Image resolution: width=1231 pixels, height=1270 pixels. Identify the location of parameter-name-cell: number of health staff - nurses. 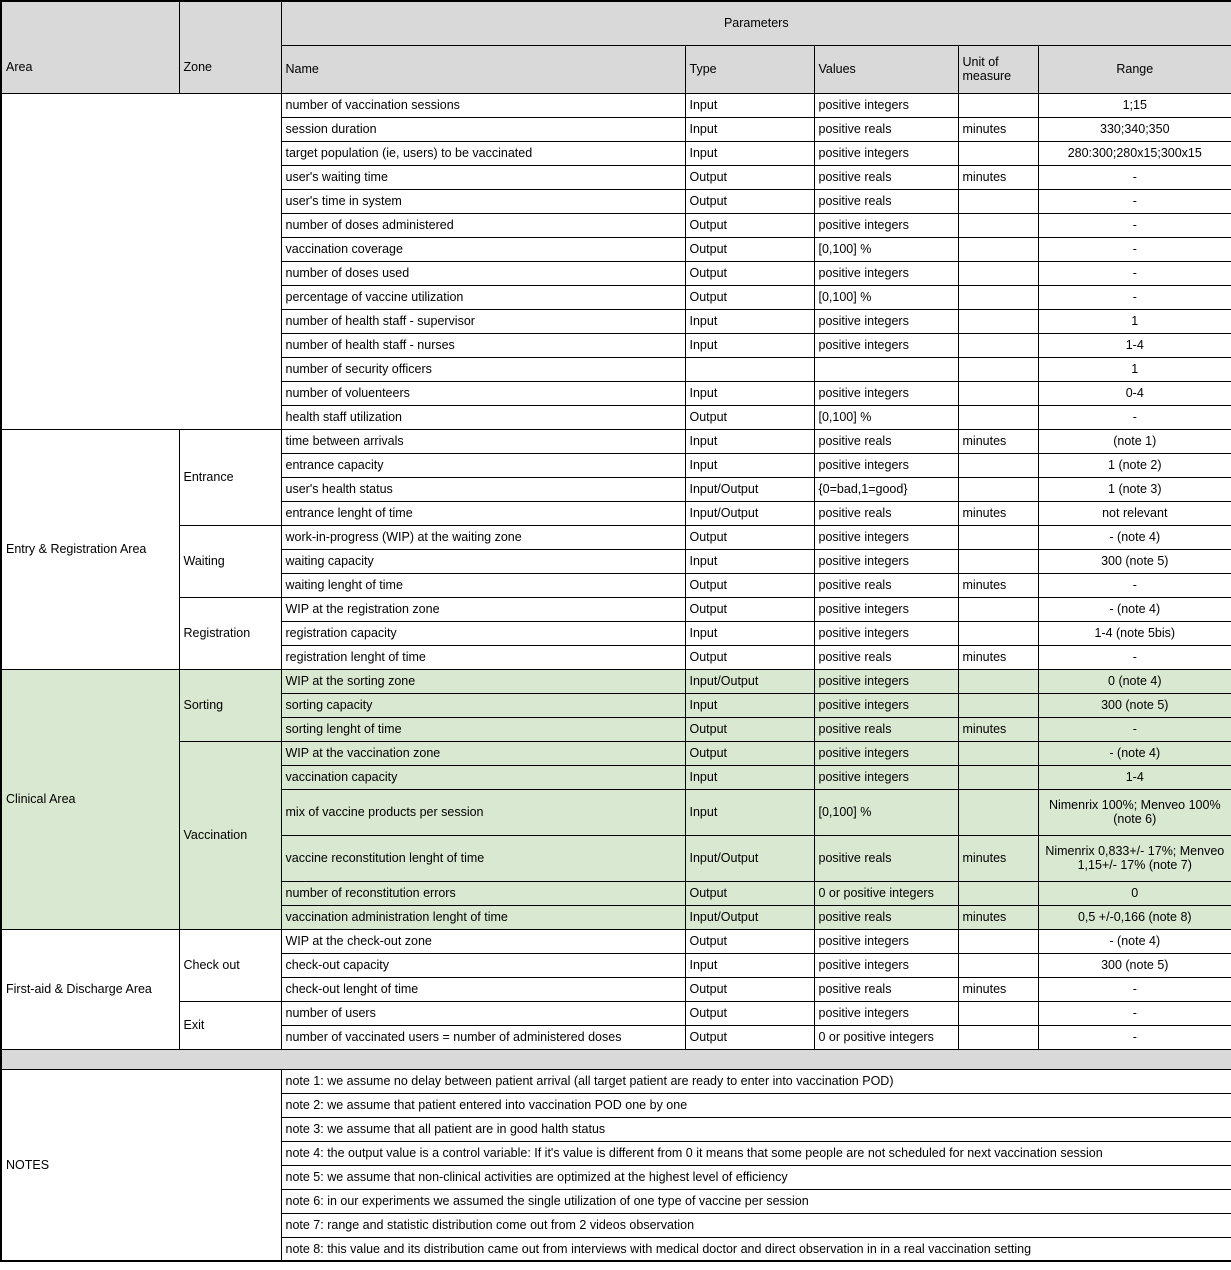
(483, 345).